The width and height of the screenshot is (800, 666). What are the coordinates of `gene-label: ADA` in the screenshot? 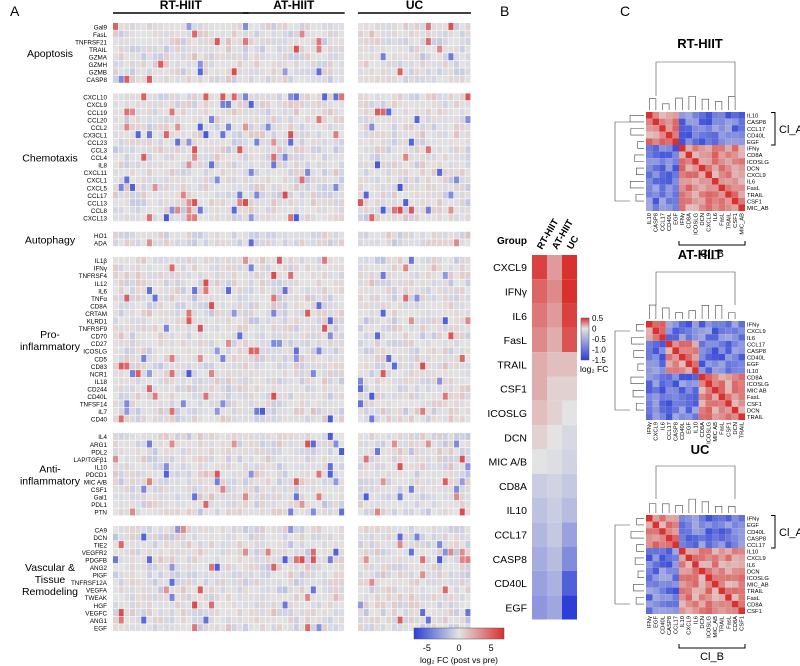 It's located at (101, 244).